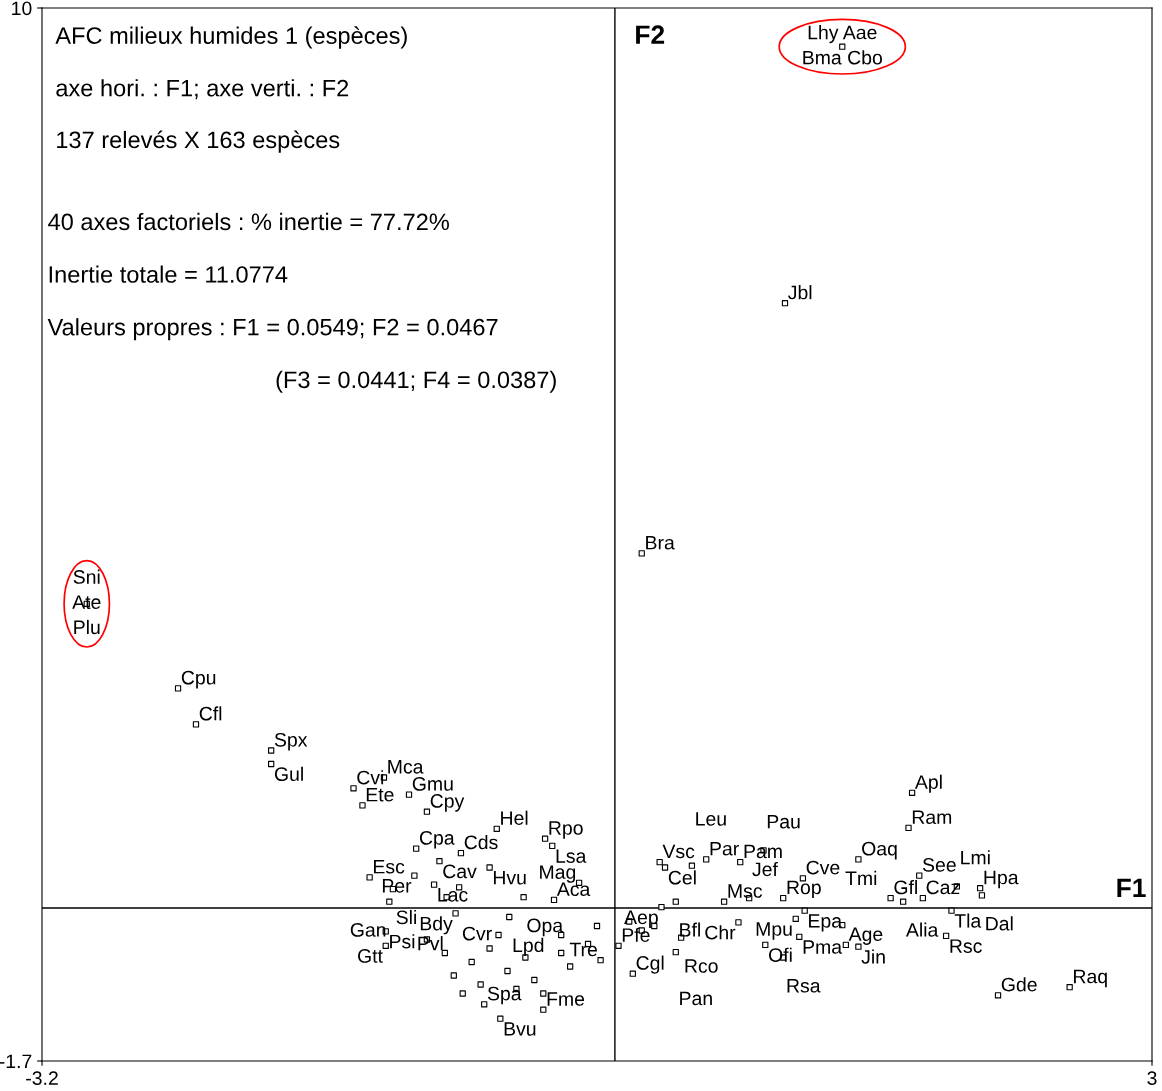  What do you see at coordinates (763, 851) in the screenshot?
I see `annotation: Pam` at bounding box center [763, 851].